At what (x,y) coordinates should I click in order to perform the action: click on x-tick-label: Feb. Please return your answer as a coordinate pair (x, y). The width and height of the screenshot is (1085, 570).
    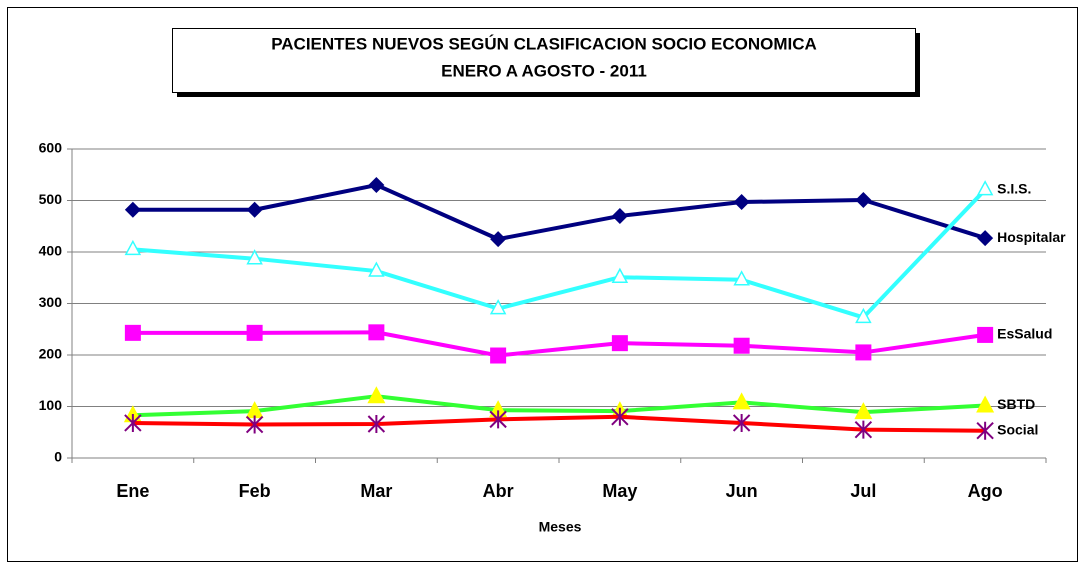
    Looking at the image, I should click on (255, 491).